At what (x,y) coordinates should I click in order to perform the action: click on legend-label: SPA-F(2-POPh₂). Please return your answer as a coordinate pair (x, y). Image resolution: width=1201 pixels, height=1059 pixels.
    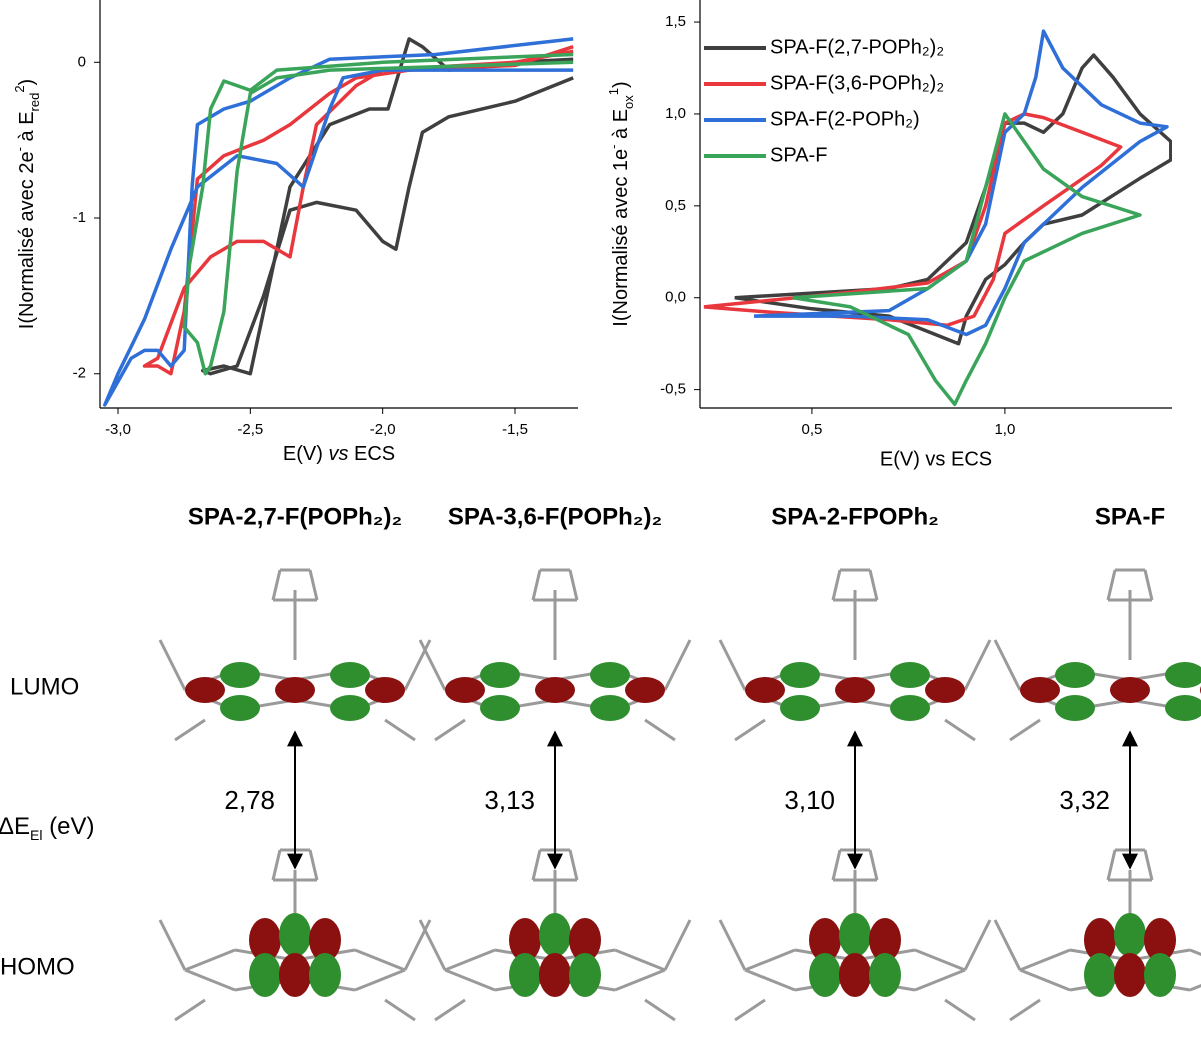
    Looking at the image, I should click on (845, 119).